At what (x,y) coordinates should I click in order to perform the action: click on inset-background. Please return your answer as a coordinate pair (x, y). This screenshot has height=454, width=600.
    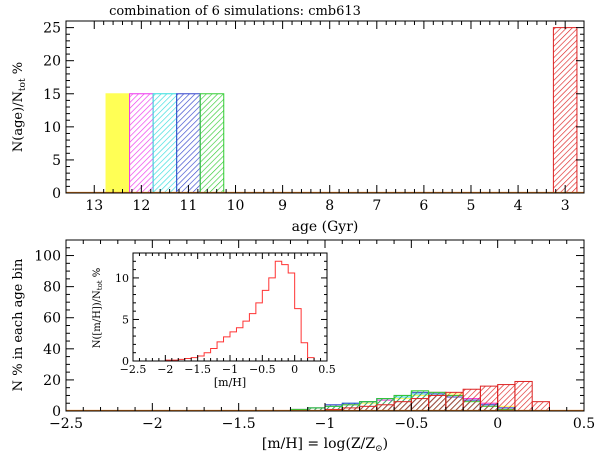
    Looking at the image, I should click on (230, 307).